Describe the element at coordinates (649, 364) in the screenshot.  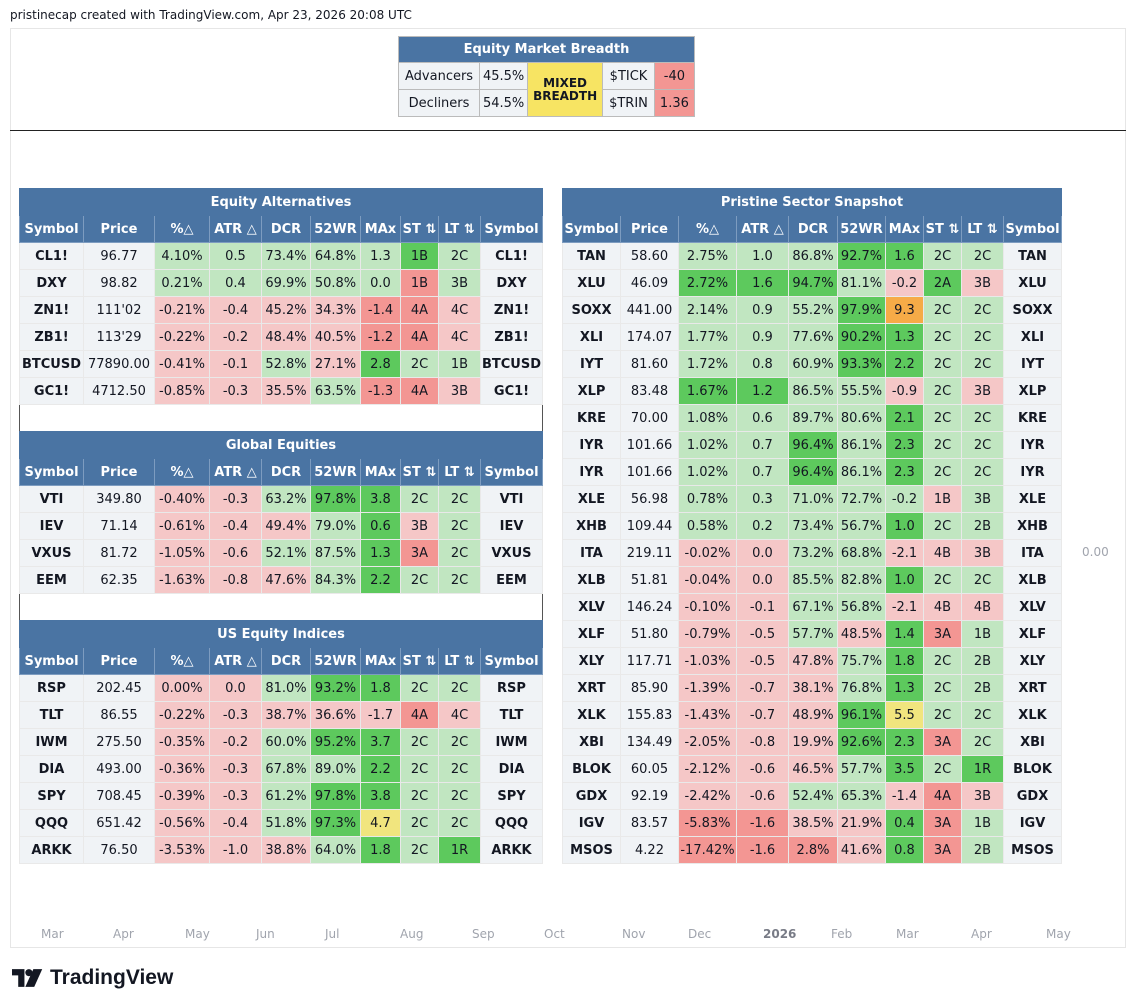
I see `table-cell: 81.60` at that location.